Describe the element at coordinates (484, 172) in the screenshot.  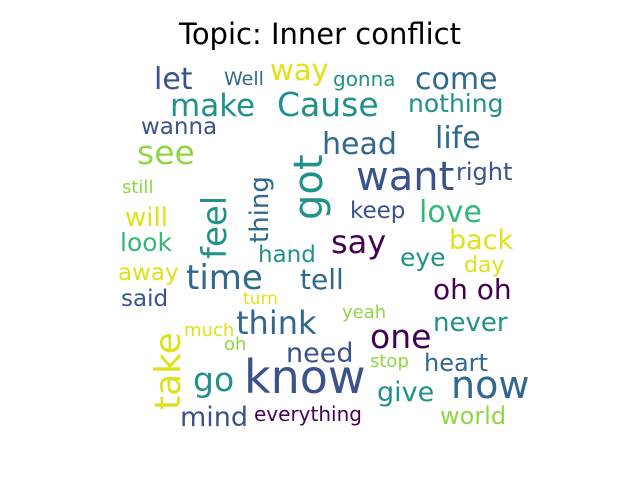
I see `word-right: right` at that location.